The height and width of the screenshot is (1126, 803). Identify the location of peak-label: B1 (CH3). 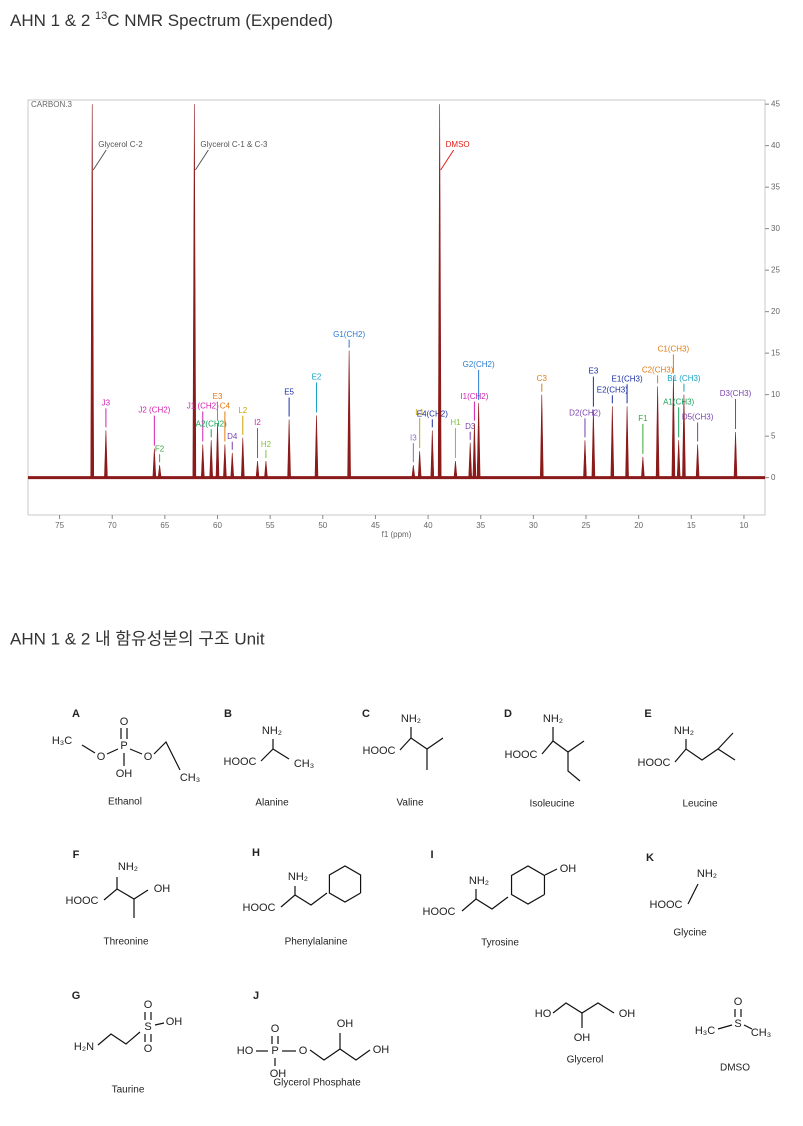
(684, 378).